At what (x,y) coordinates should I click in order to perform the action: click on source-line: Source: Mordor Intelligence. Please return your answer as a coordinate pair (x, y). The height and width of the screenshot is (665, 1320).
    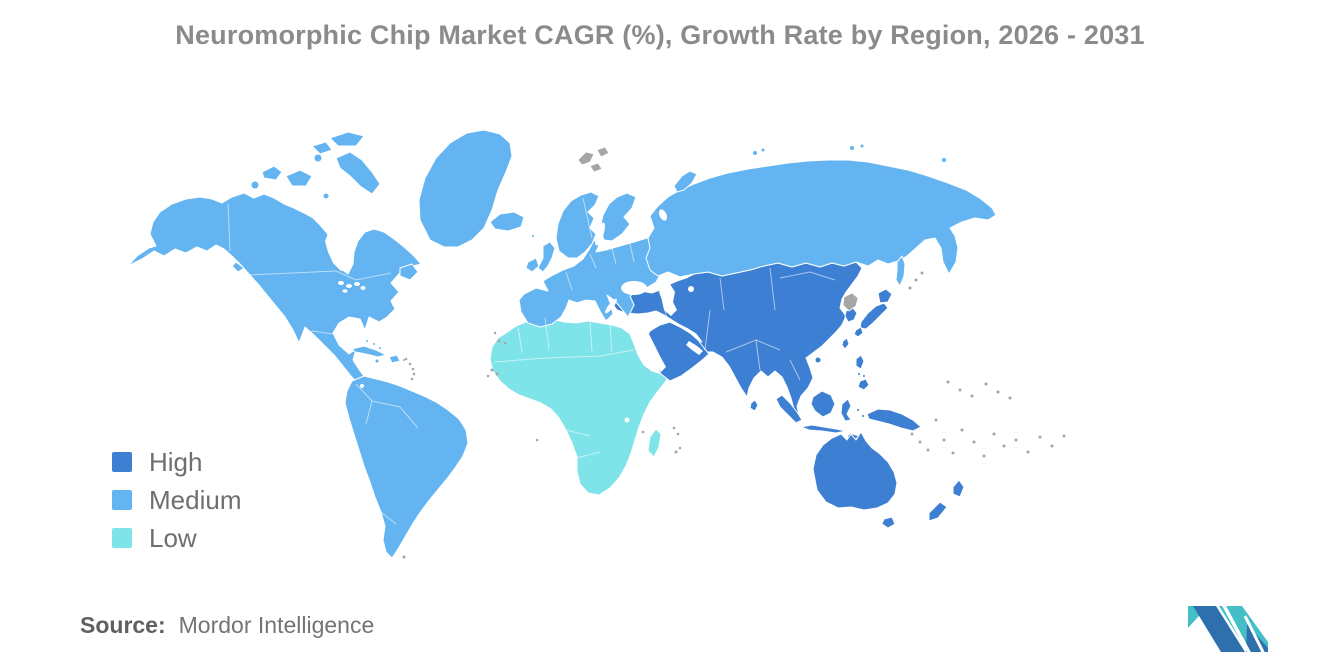
    Looking at the image, I should click on (227, 625).